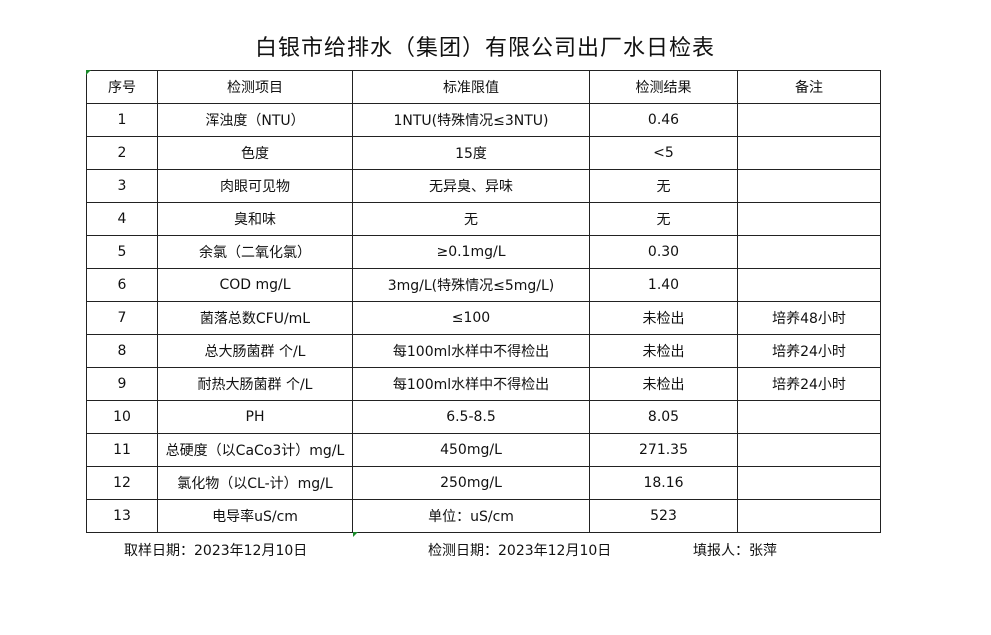 Image resolution: width=991 pixels, height=635 pixels. What do you see at coordinates (122, 516) in the screenshot?
I see `row-number-cell: 13` at bounding box center [122, 516].